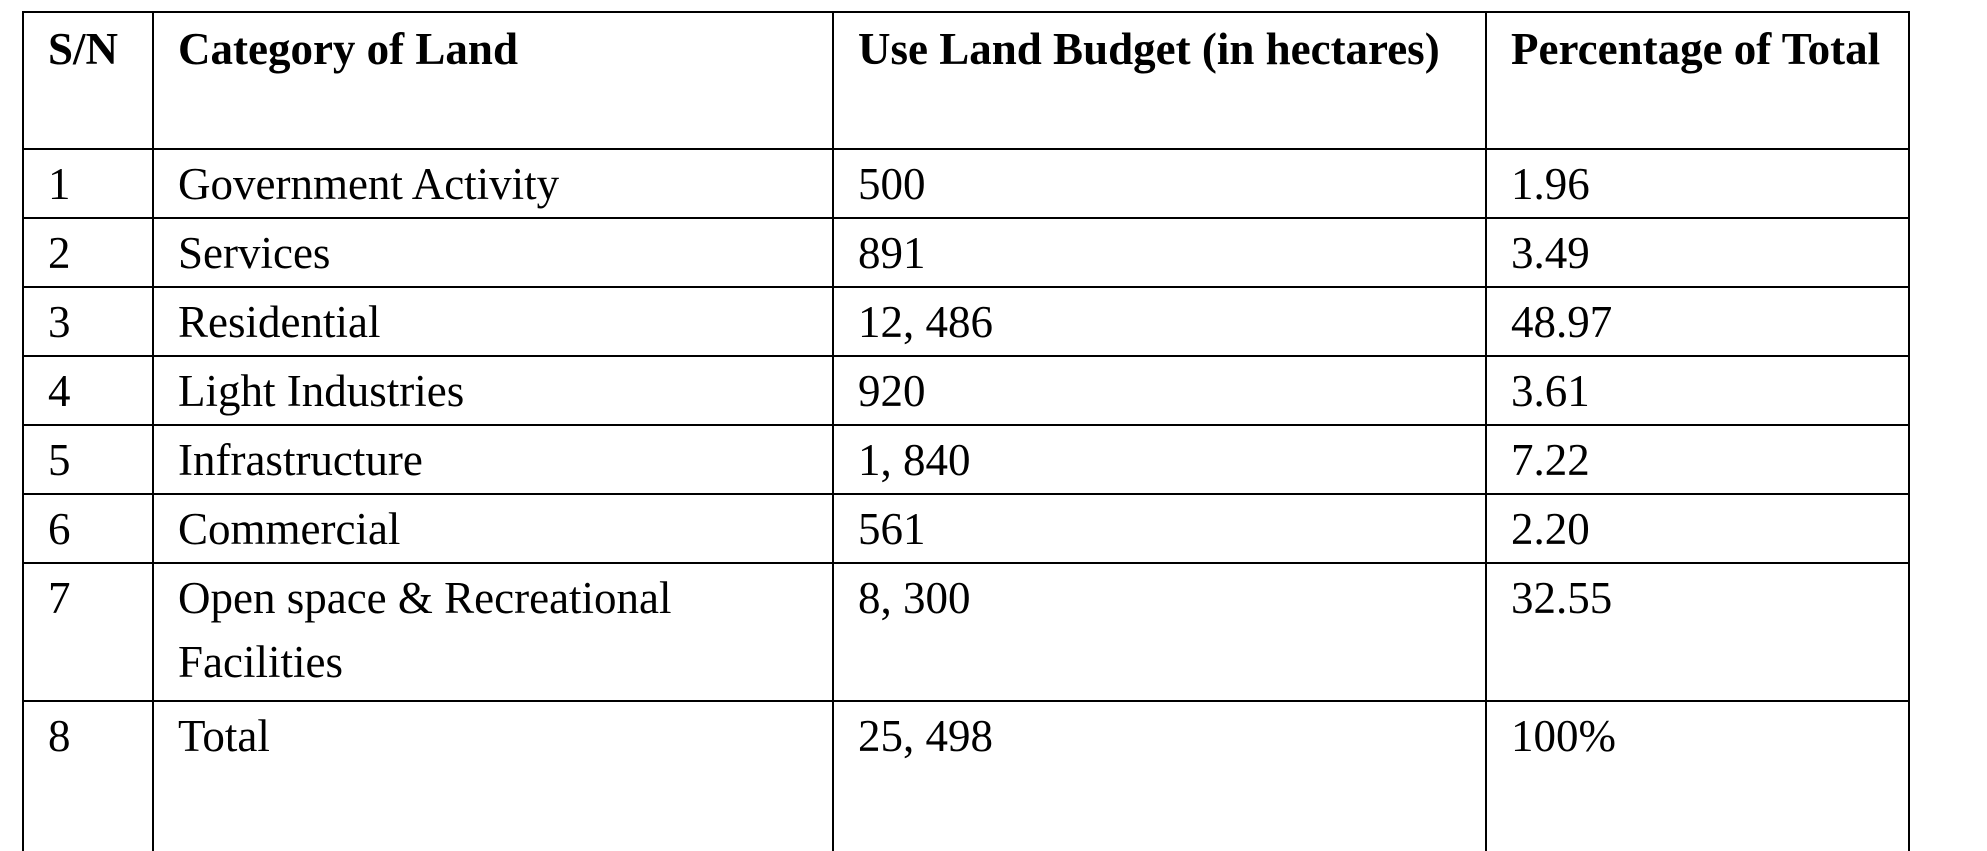  I want to click on cell-category: Light Industries, so click(493, 390).